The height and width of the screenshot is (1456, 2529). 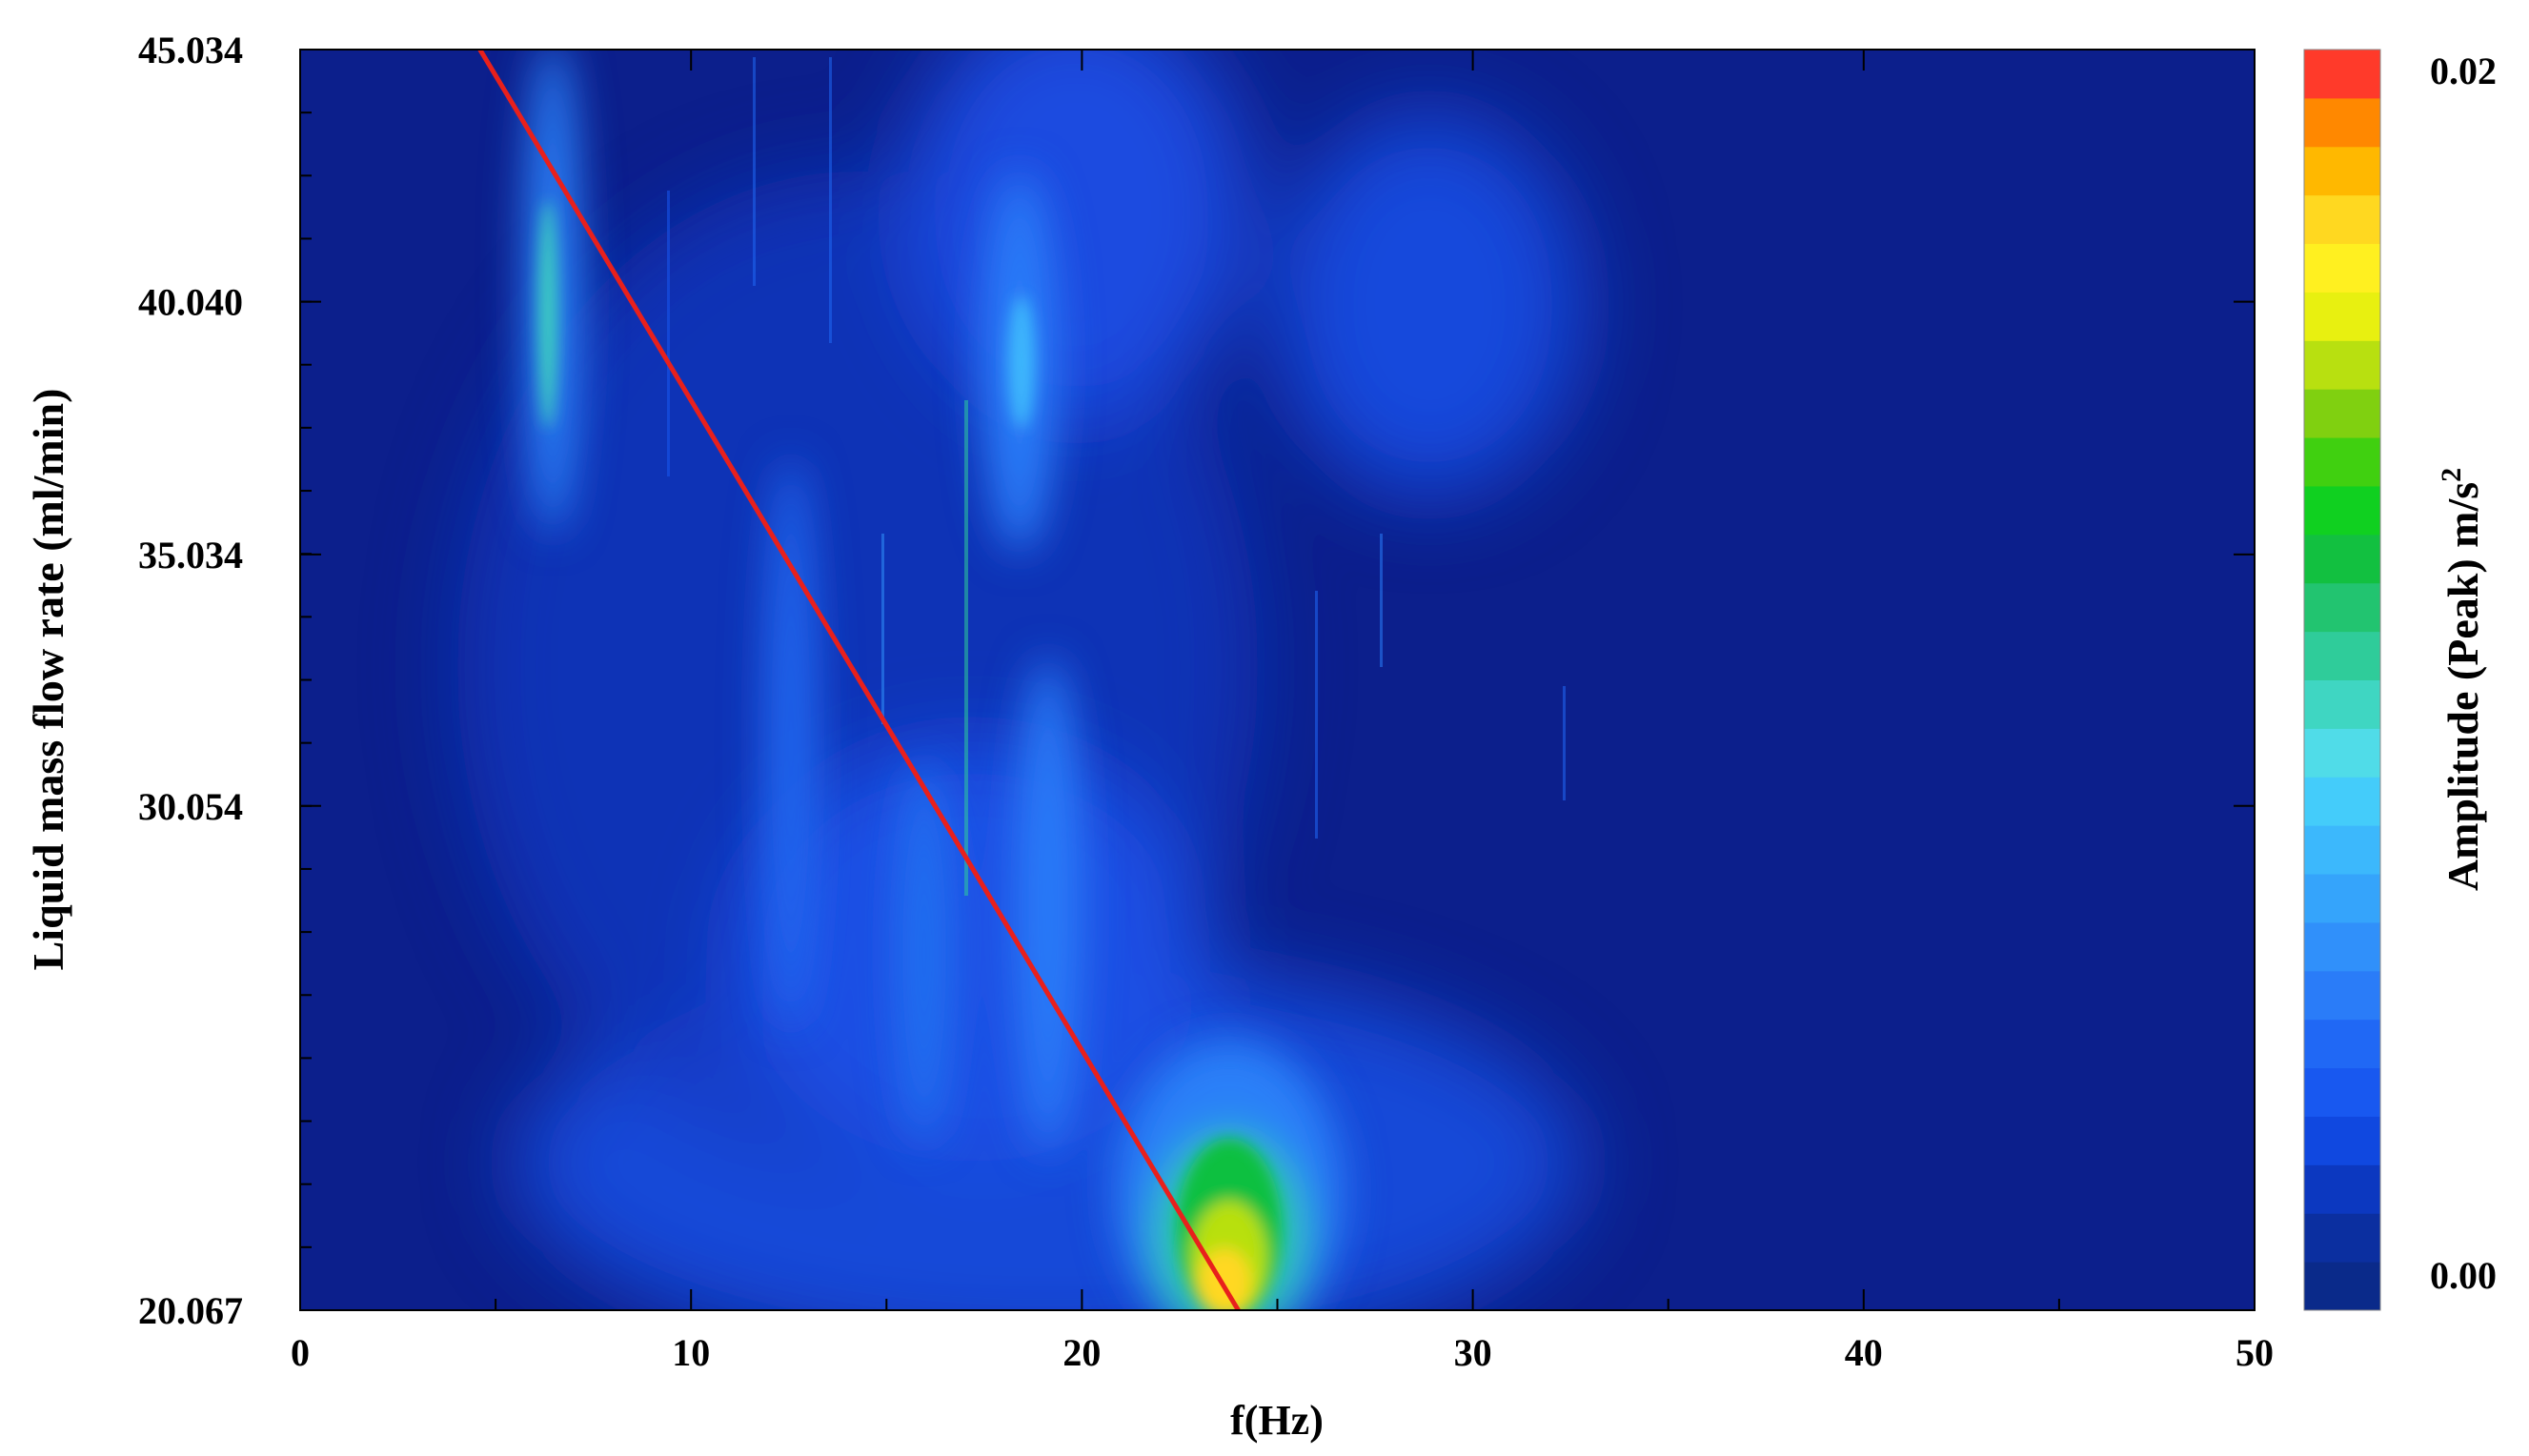 I want to click on colorbar-label-superscript: 2, so click(x=2451, y=475).